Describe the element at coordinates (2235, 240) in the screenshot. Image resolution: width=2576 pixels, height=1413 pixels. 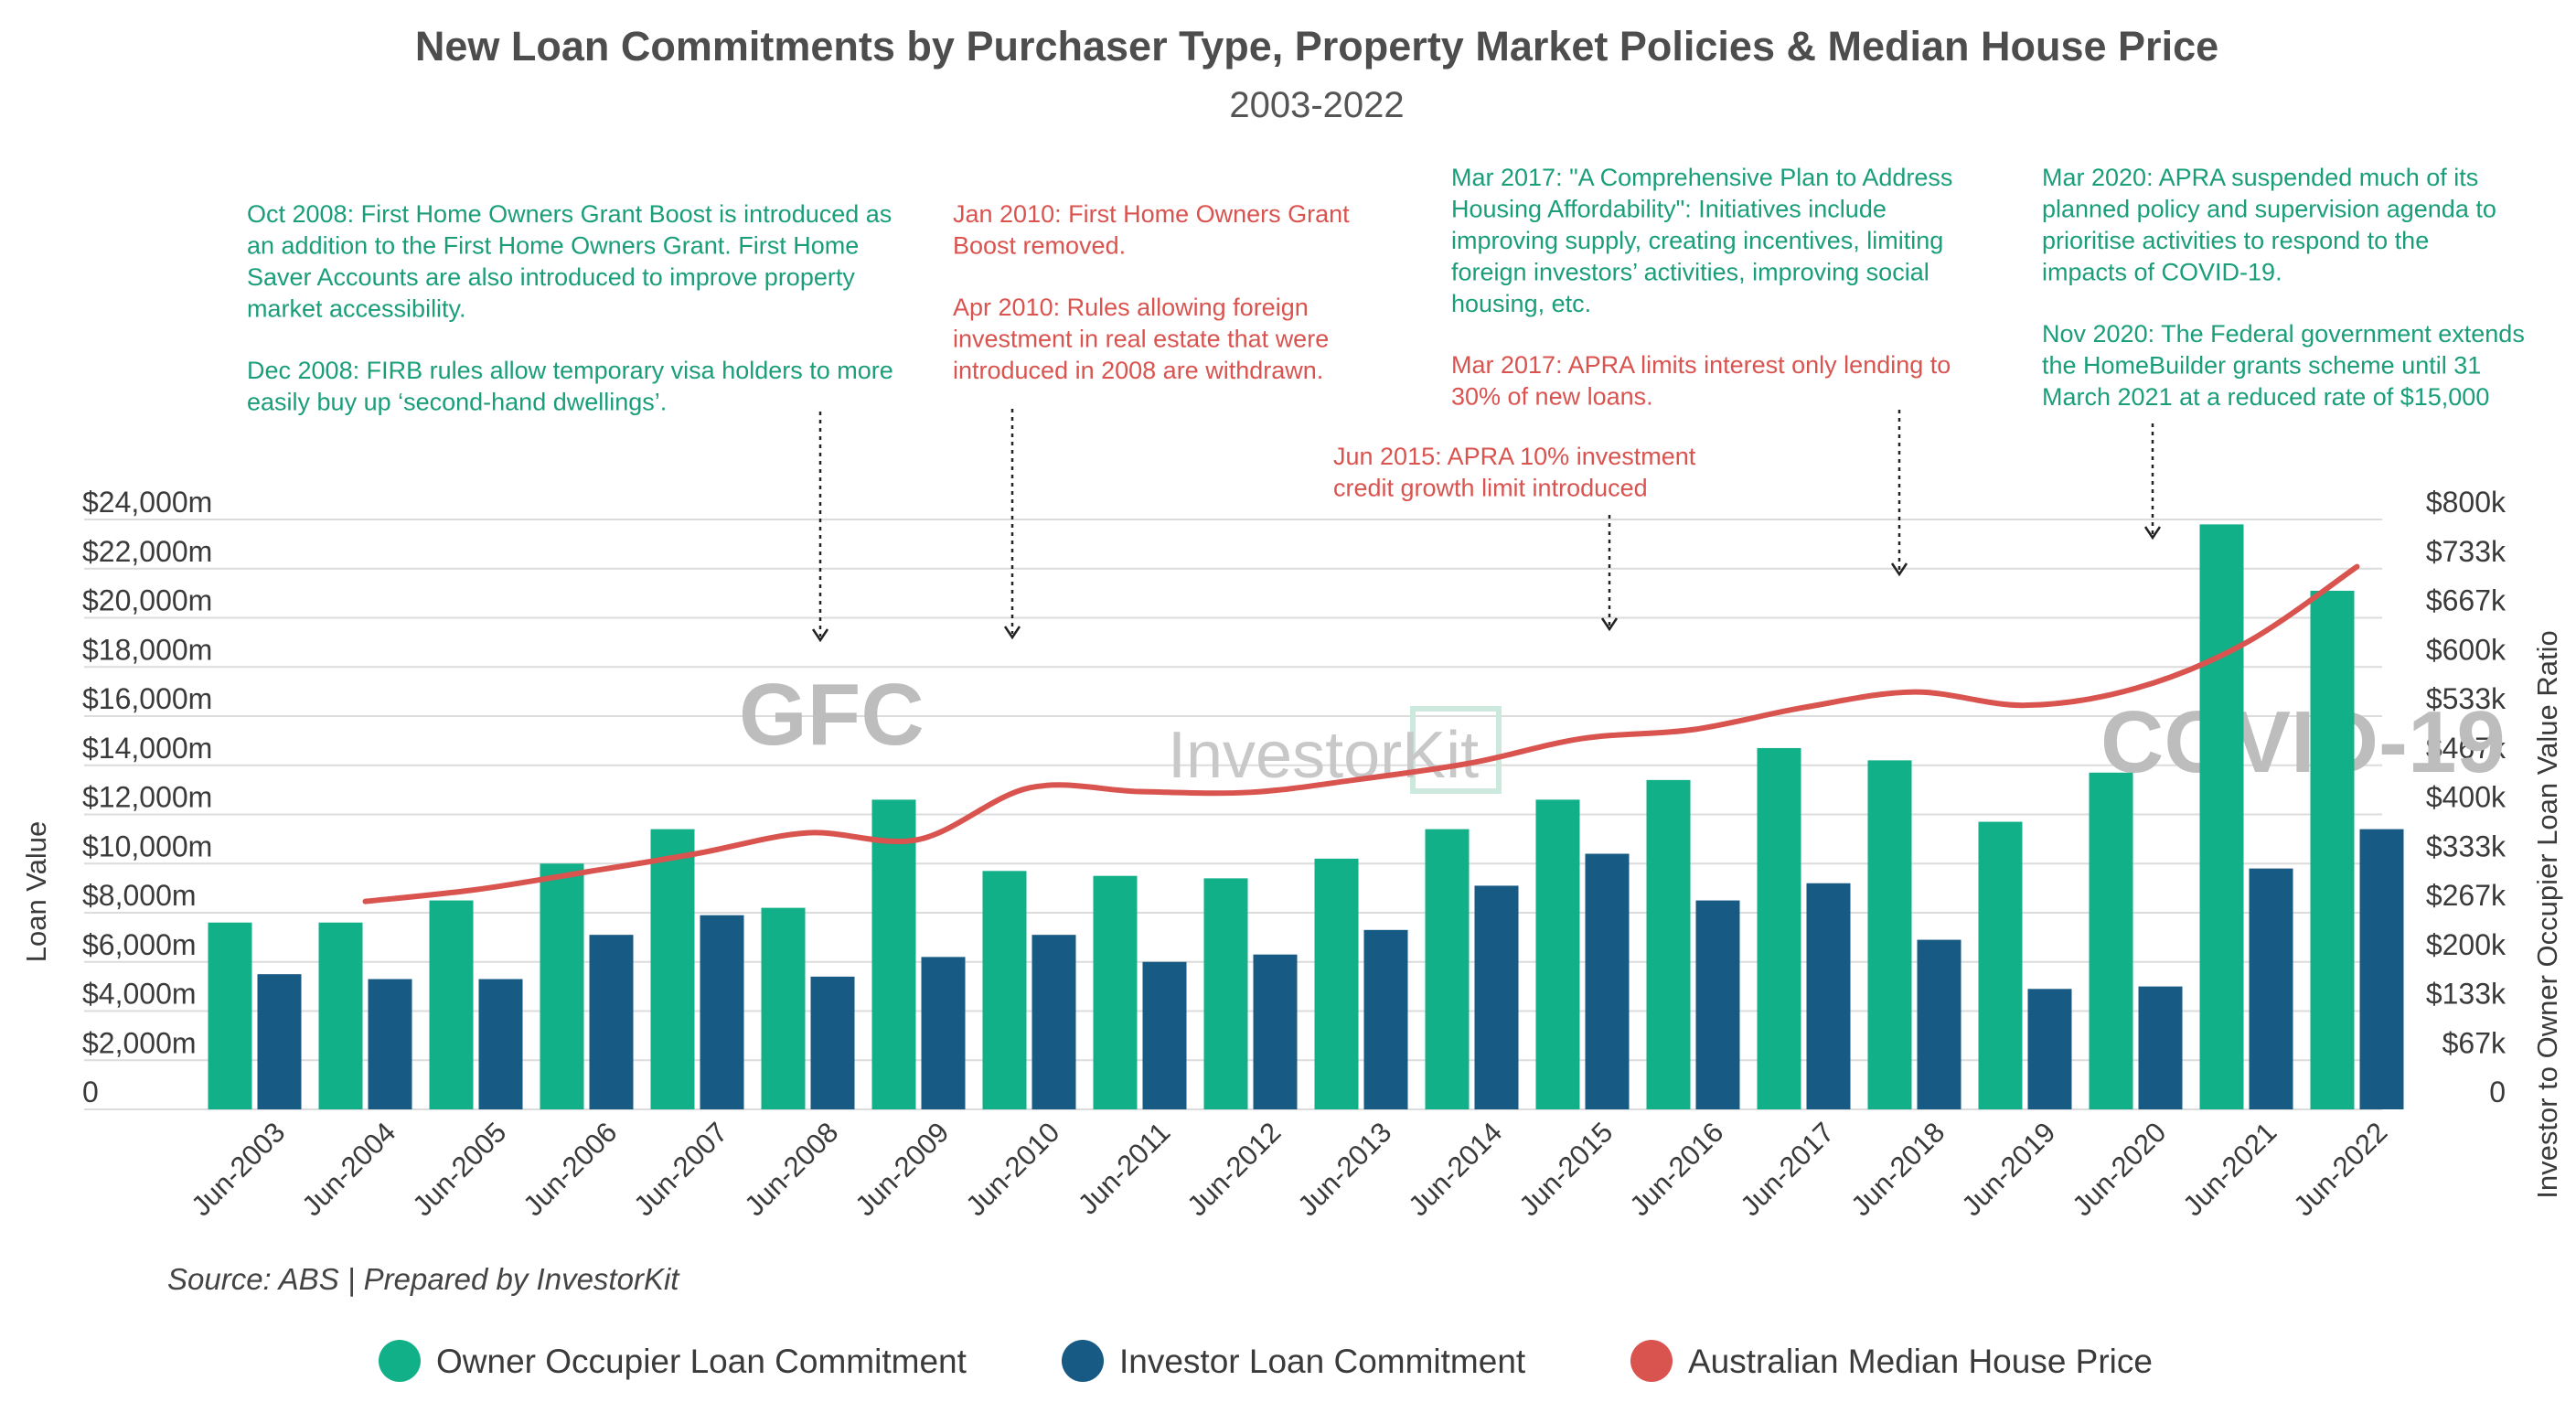
I see `annotation-line: prioritise activities to respond to the` at that location.